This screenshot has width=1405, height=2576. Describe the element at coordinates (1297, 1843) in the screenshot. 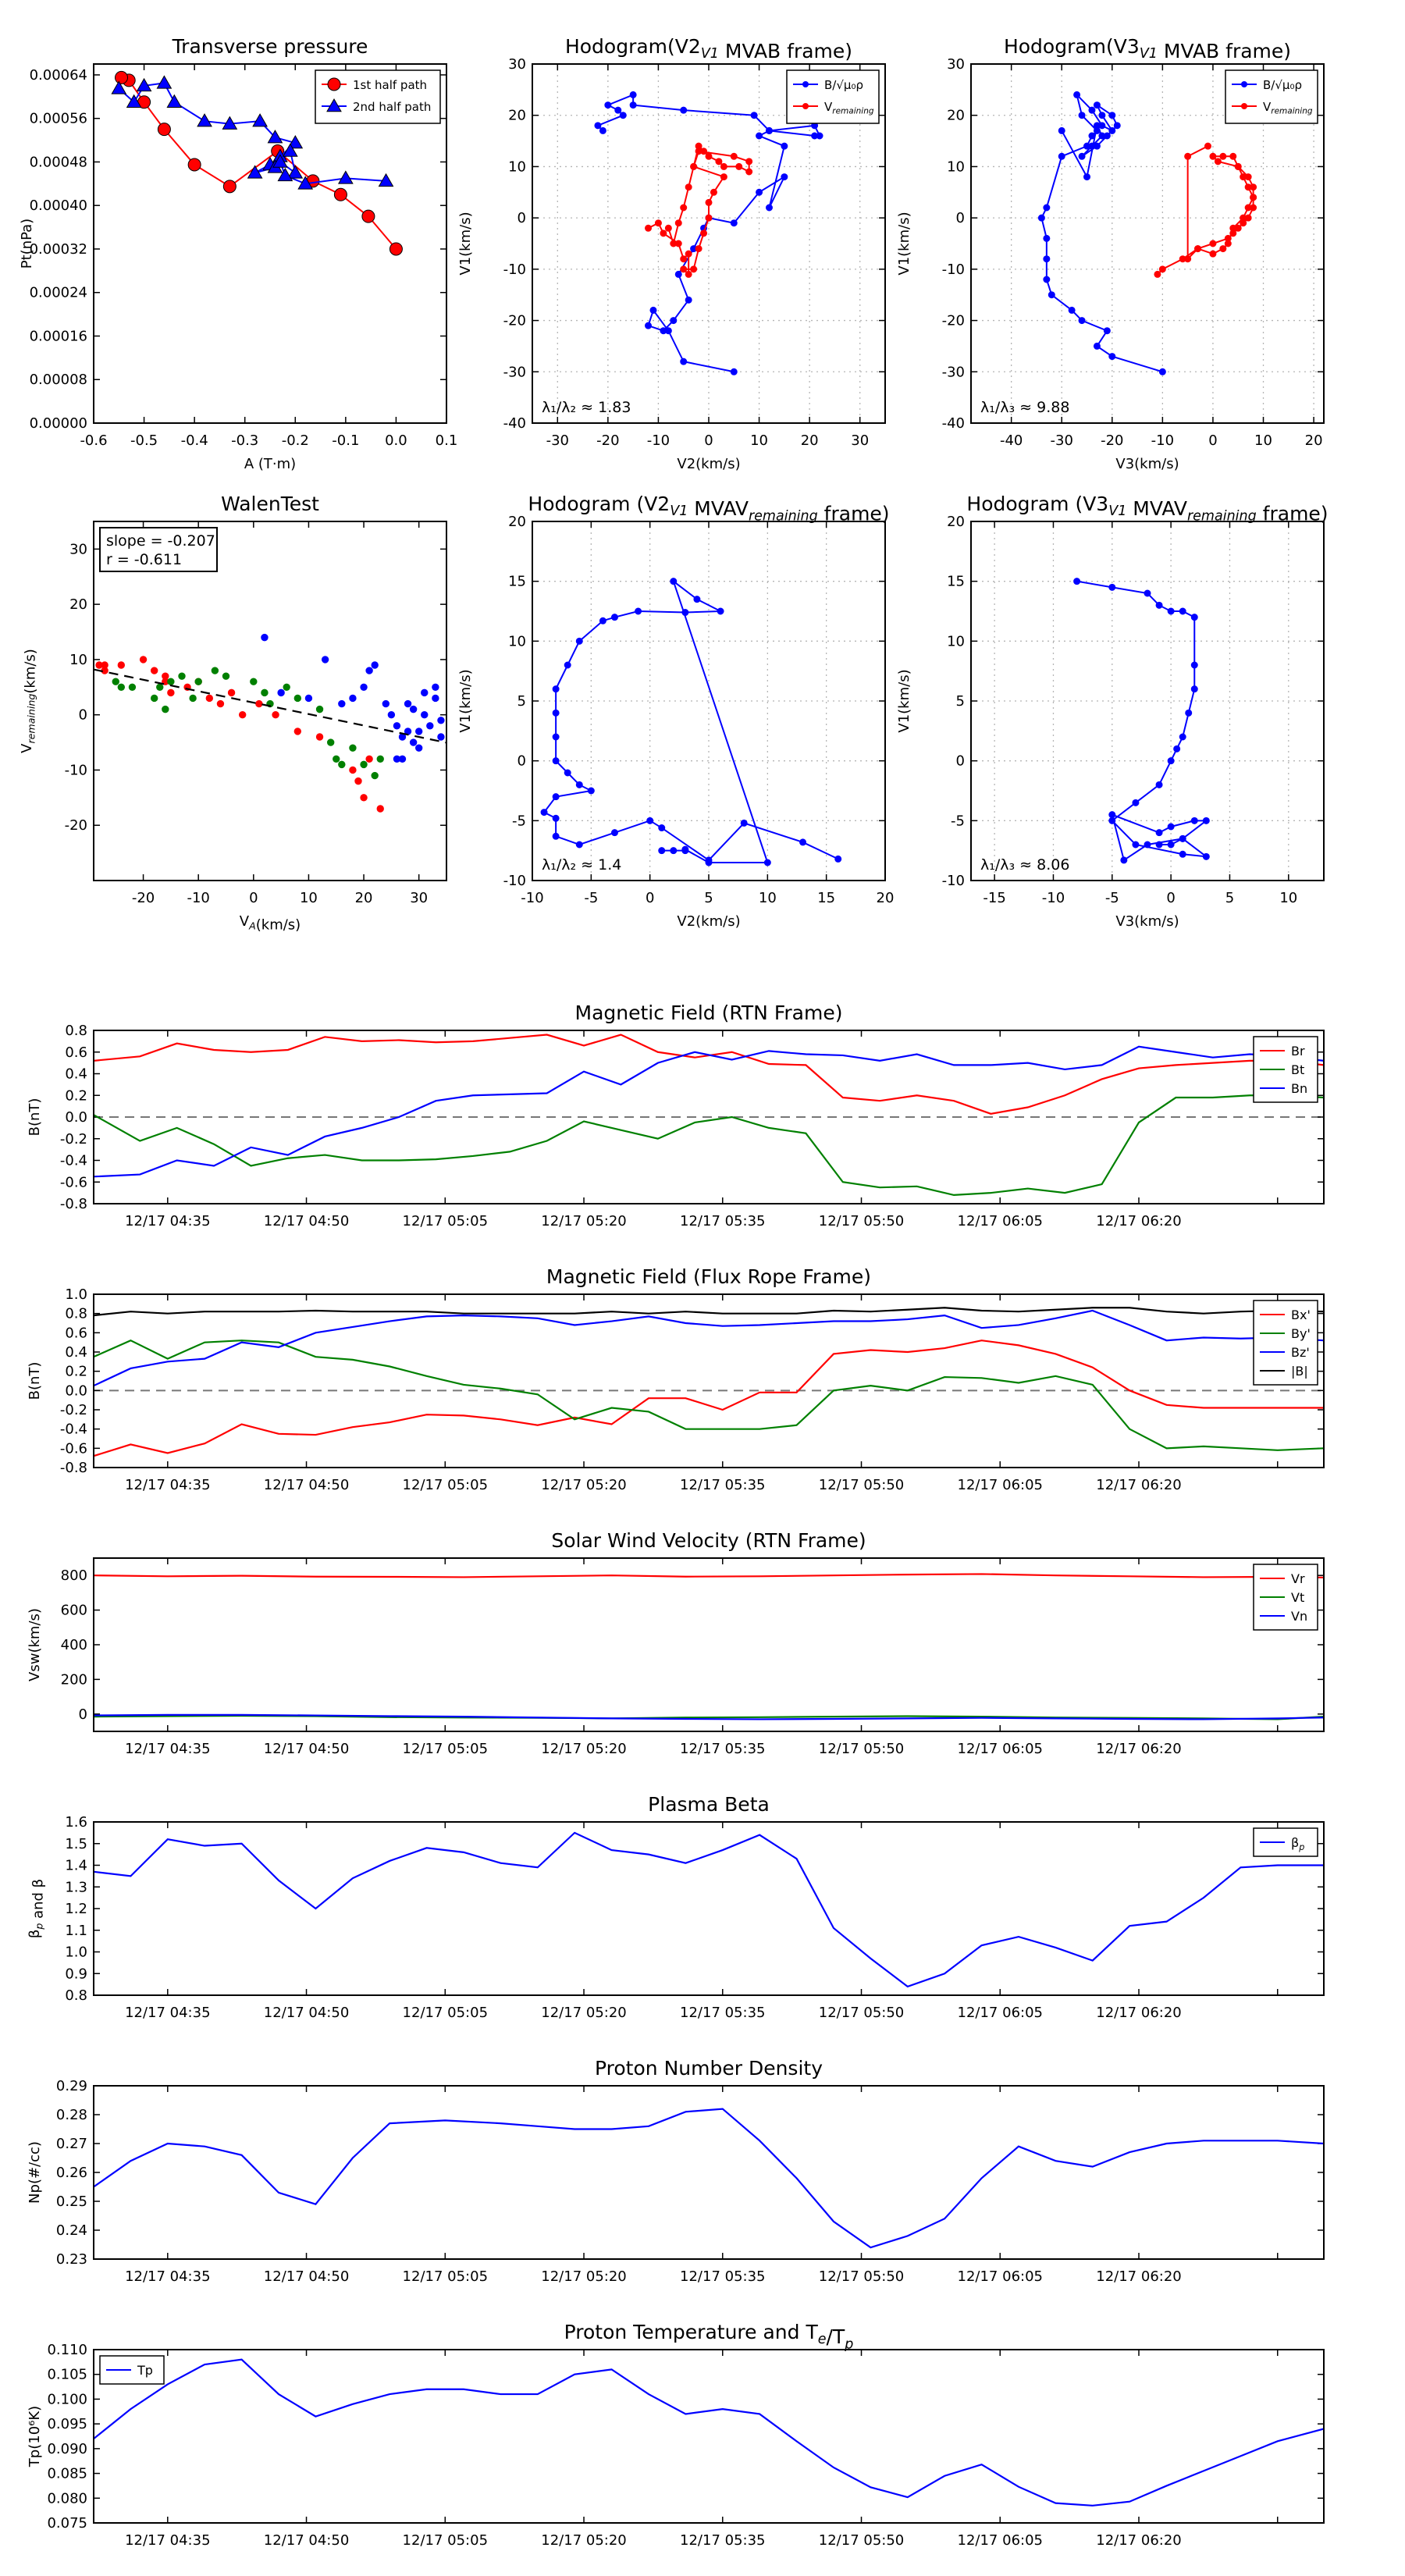

I see `legend-label: βp` at that location.